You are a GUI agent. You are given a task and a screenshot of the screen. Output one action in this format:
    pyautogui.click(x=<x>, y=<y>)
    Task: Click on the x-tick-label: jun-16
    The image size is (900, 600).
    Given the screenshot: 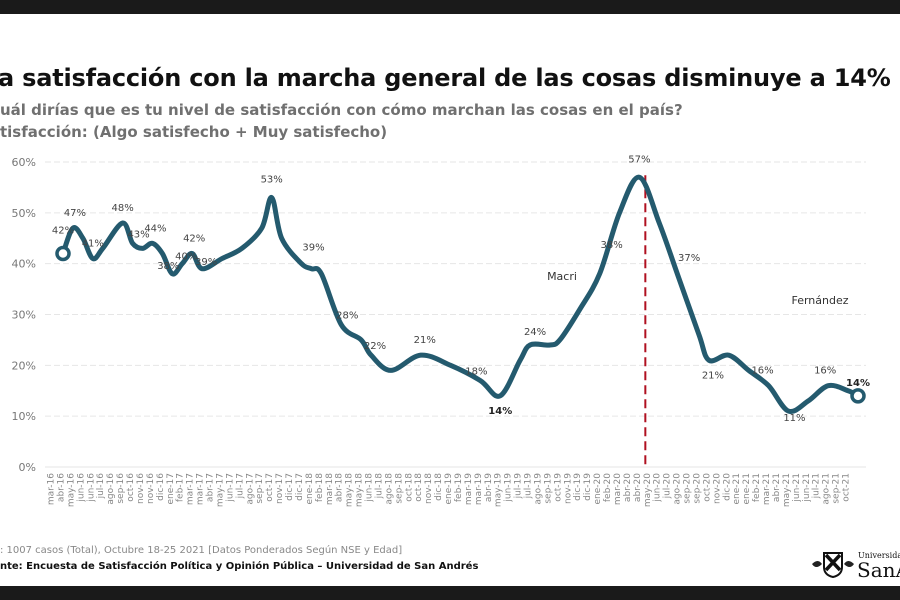 What is the action you would take?
    pyautogui.click(x=81, y=488)
    